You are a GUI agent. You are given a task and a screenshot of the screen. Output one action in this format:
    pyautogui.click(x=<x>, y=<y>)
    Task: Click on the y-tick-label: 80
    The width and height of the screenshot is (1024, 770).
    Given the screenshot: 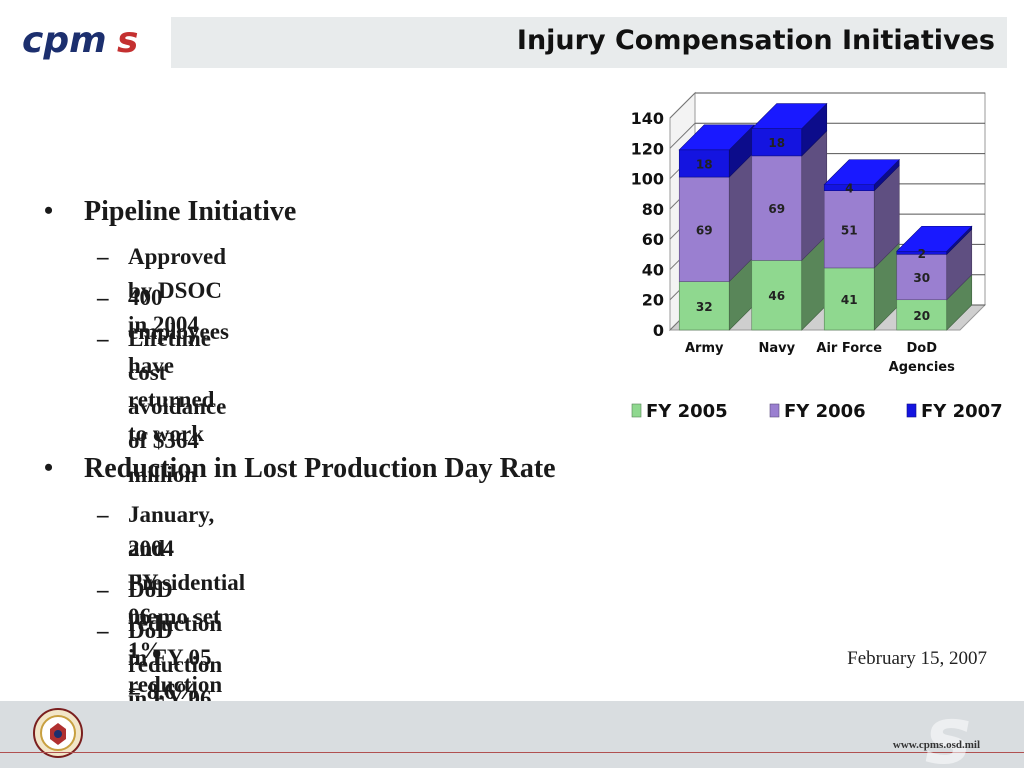 What is the action you would take?
    pyautogui.click(x=653, y=209)
    